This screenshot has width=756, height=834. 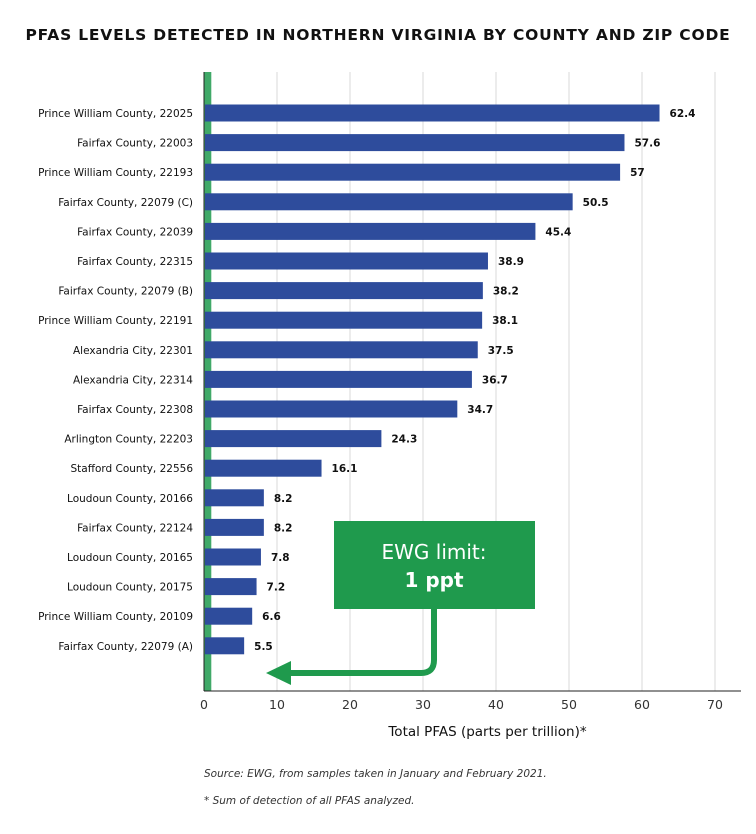 What do you see at coordinates (135, 528) in the screenshot?
I see `category-label: Fairfax County, 22124` at bounding box center [135, 528].